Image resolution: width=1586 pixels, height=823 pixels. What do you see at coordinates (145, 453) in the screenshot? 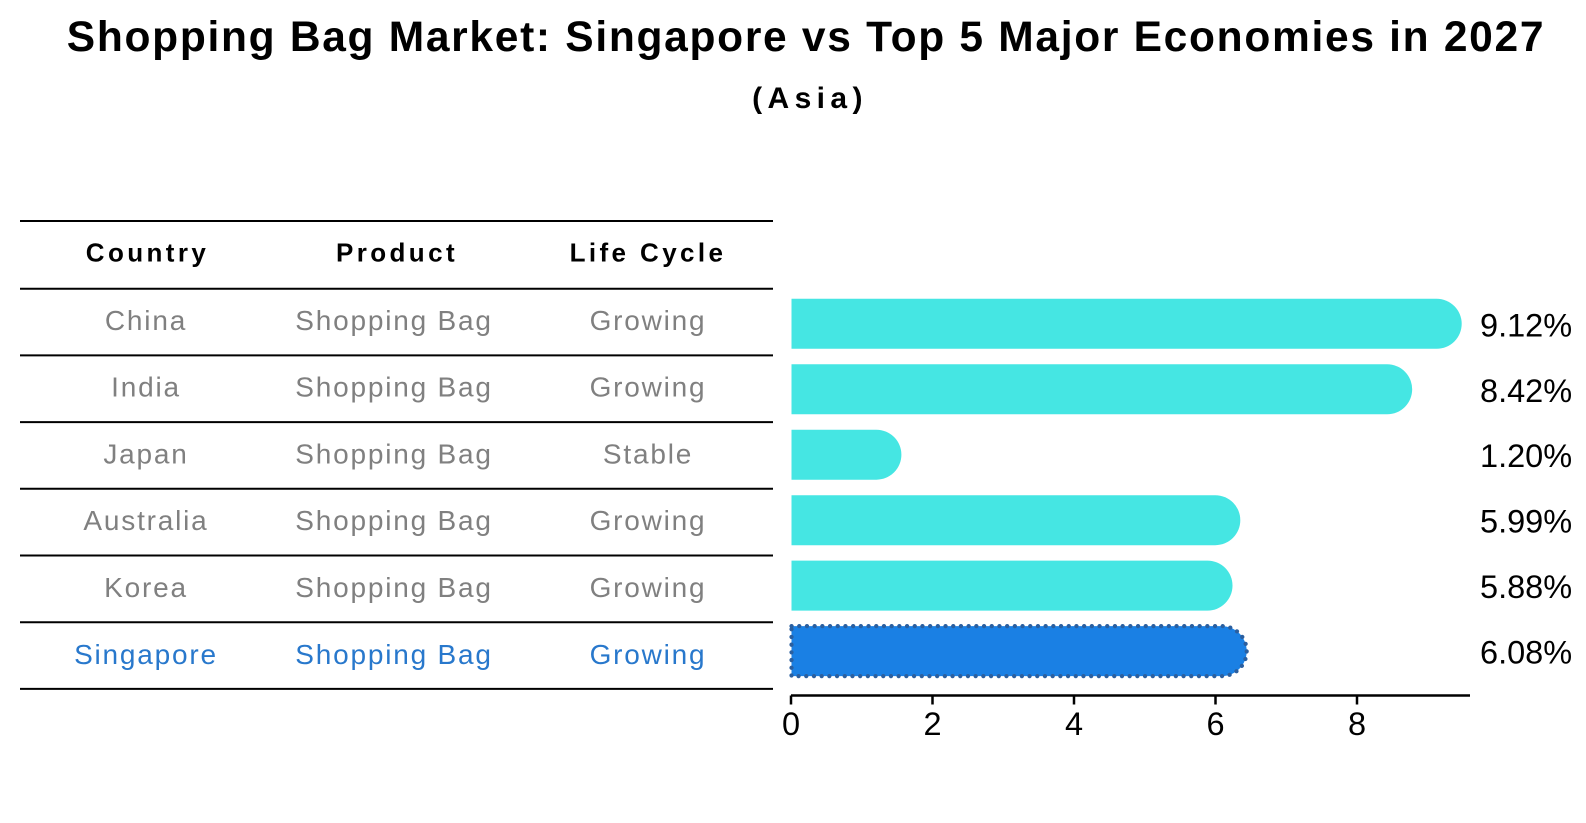
I see `svg-text: Japan` at bounding box center [145, 453].